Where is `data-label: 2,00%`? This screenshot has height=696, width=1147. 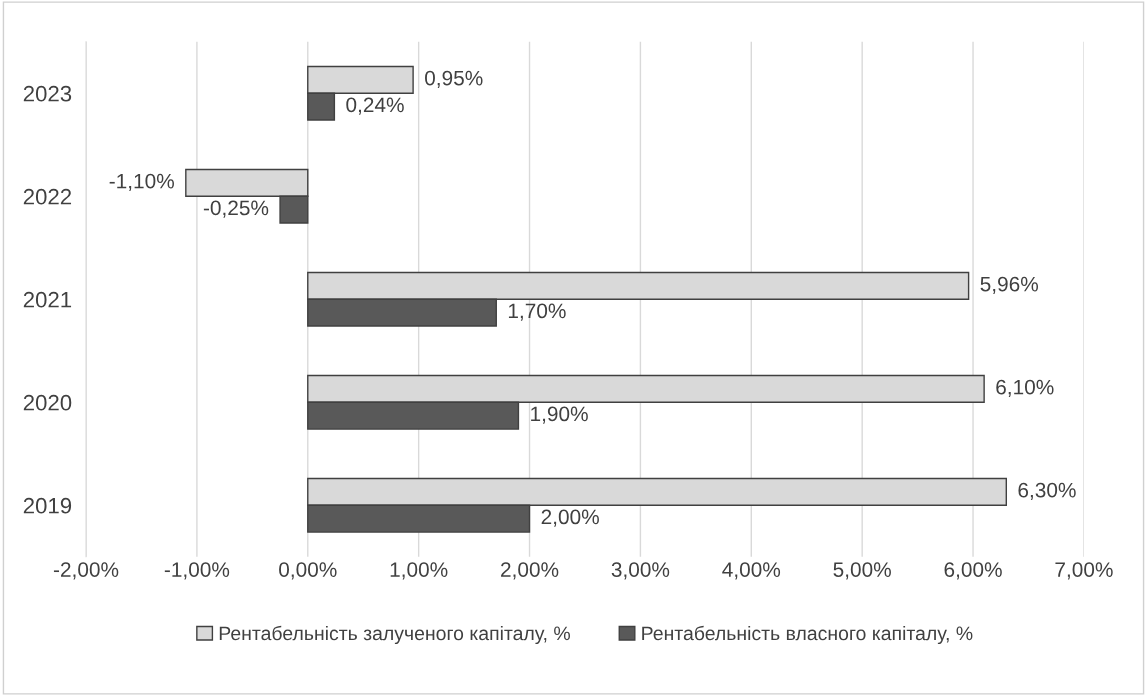
data-label: 2,00% is located at coordinates (570, 518).